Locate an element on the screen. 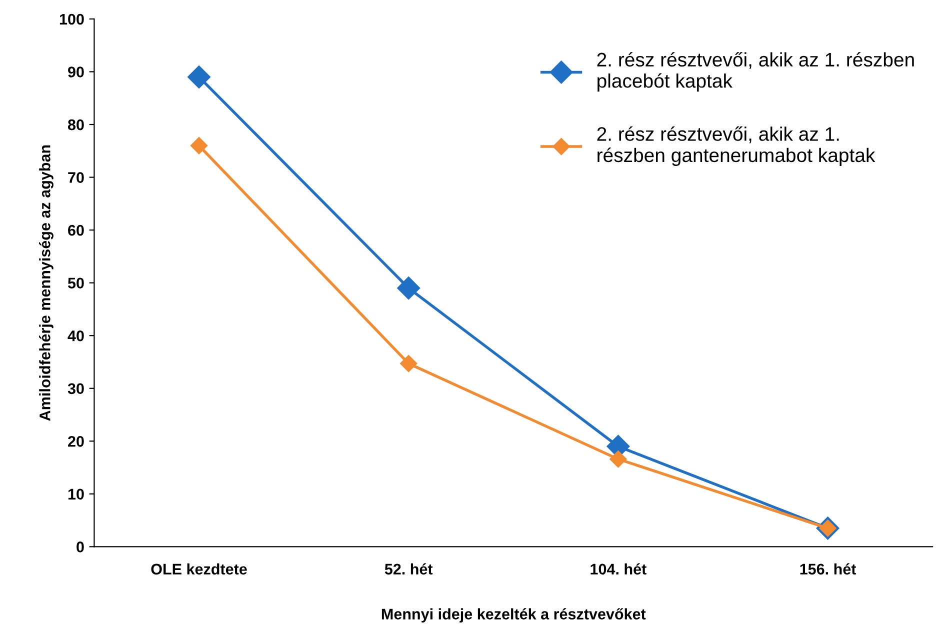 The height and width of the screenshot is (632, 942). x-tick-label: OLE kezdtete is located at coordinates (199, 569).